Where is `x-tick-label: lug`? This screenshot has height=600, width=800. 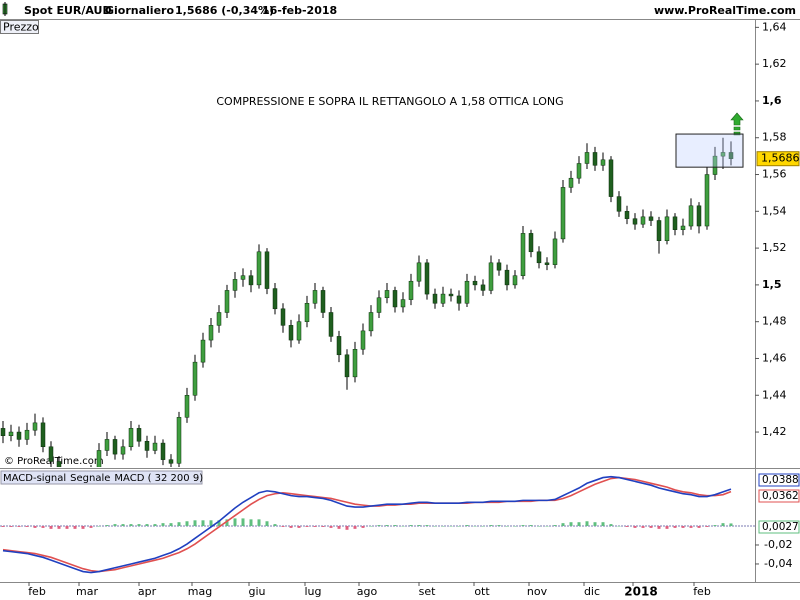
x-tick-label: lug is located at coordinates (312, 591).